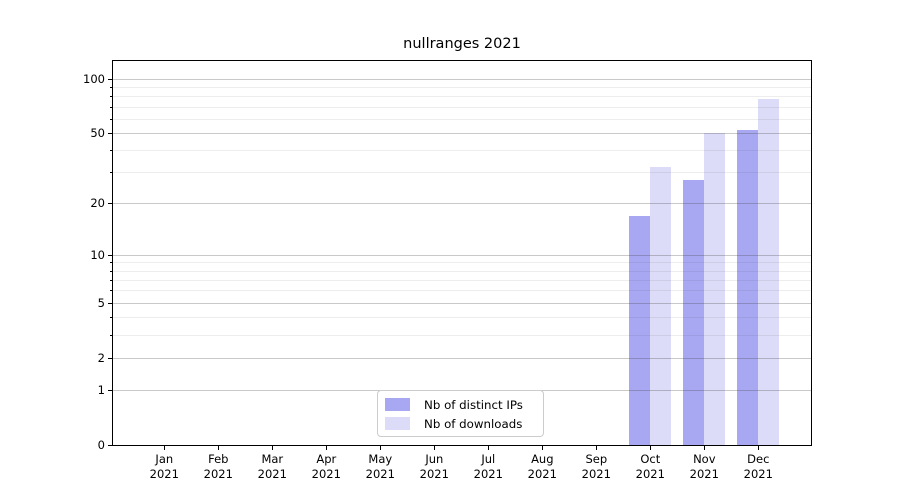 Image resolution: width=900 pixels, height=500 pixels. I want to click on y-tick-label: 1, so click(101, 389).